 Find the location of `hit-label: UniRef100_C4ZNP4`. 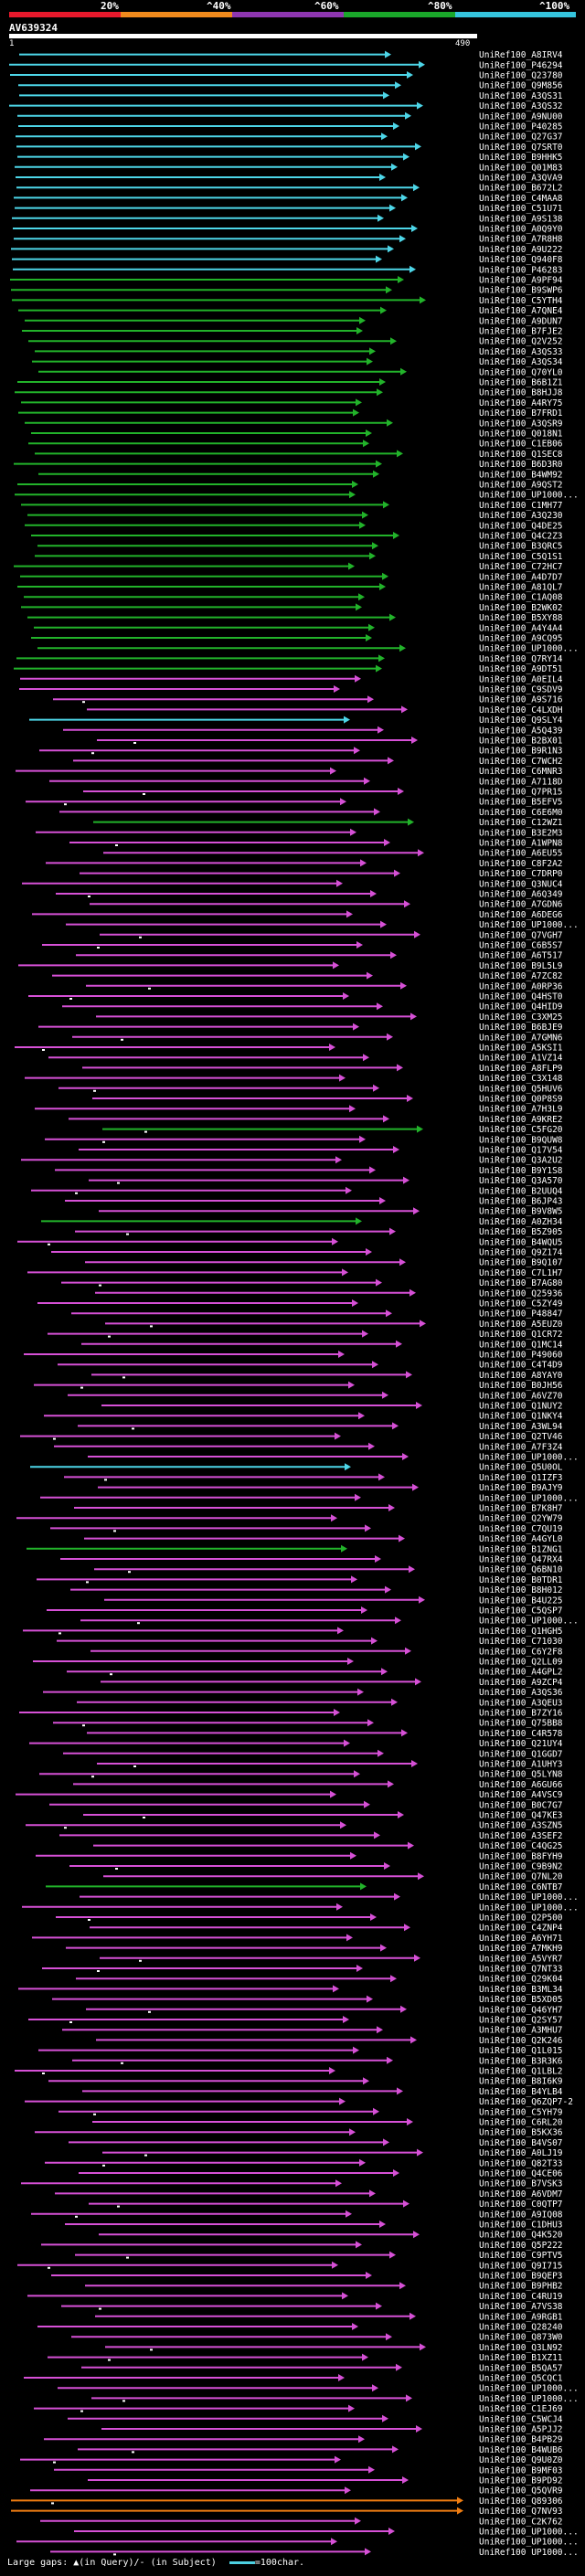

hit-label: UniRef100_C4ZNP4 is located at coordinates (521, 1929).